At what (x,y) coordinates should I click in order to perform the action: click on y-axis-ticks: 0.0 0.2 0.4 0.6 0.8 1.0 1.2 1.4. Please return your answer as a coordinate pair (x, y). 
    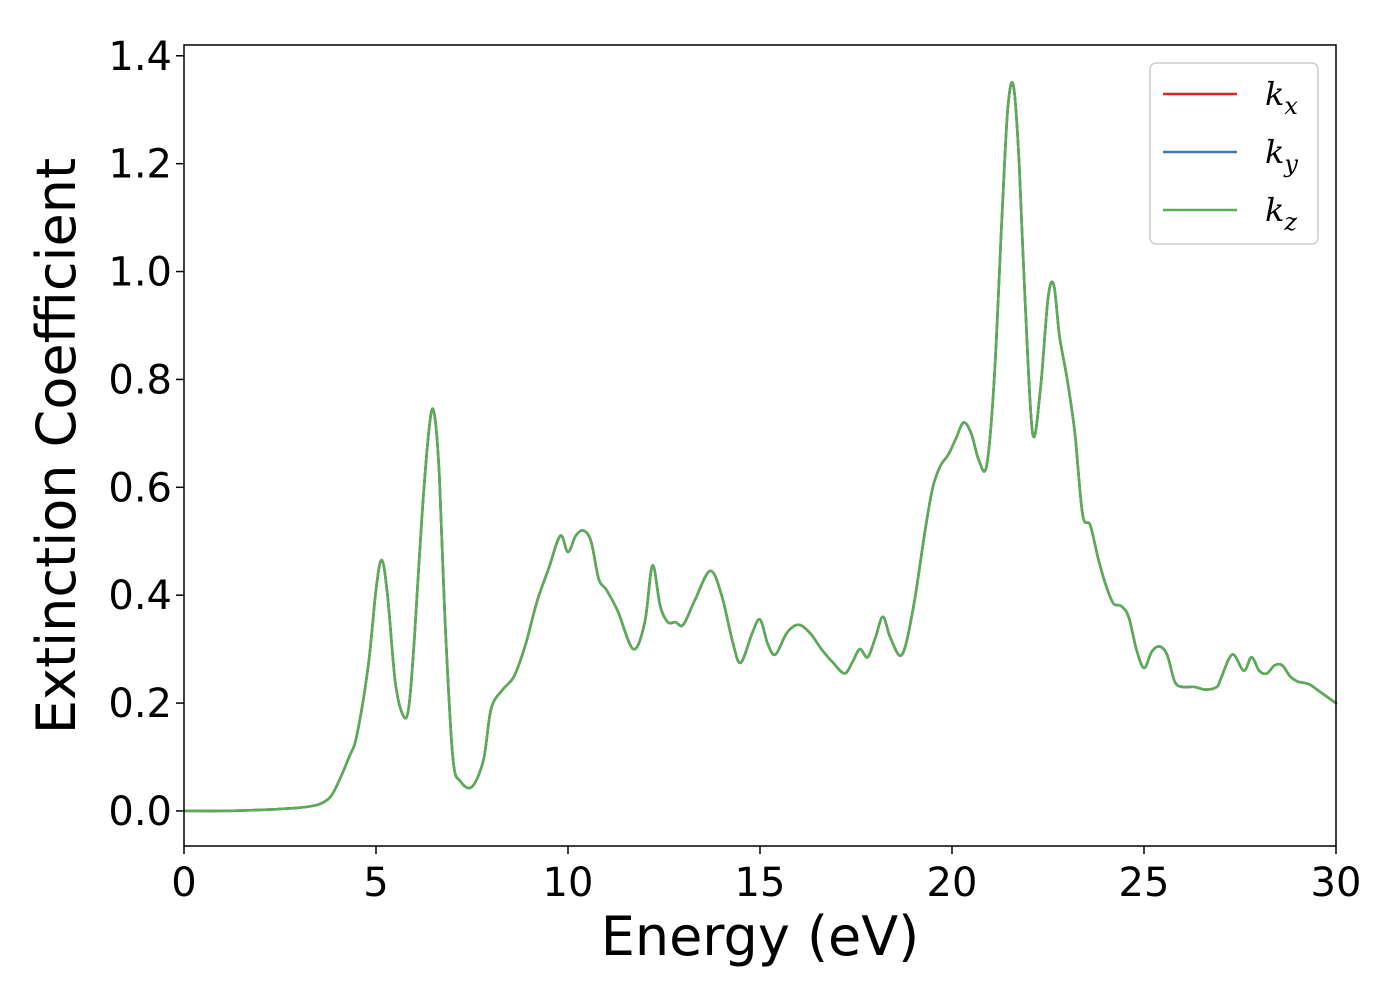
    Looking at the image, I should click on (146, 434).